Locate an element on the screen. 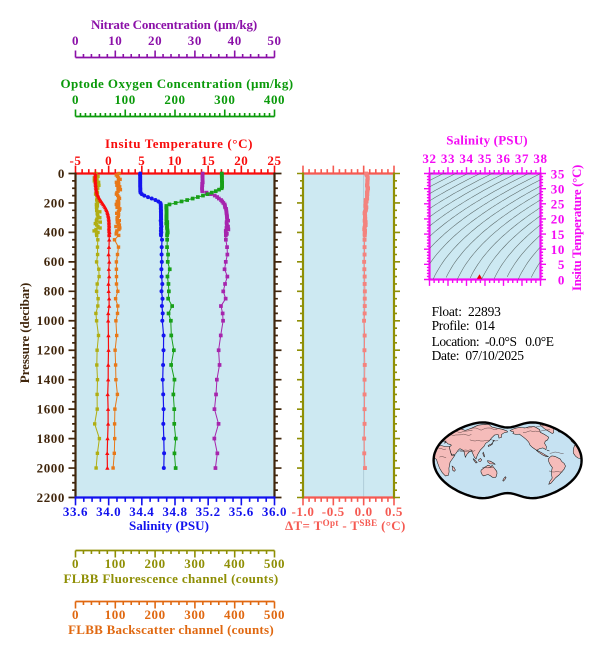  svg-text: 37 is located at coordinates (522, 158).